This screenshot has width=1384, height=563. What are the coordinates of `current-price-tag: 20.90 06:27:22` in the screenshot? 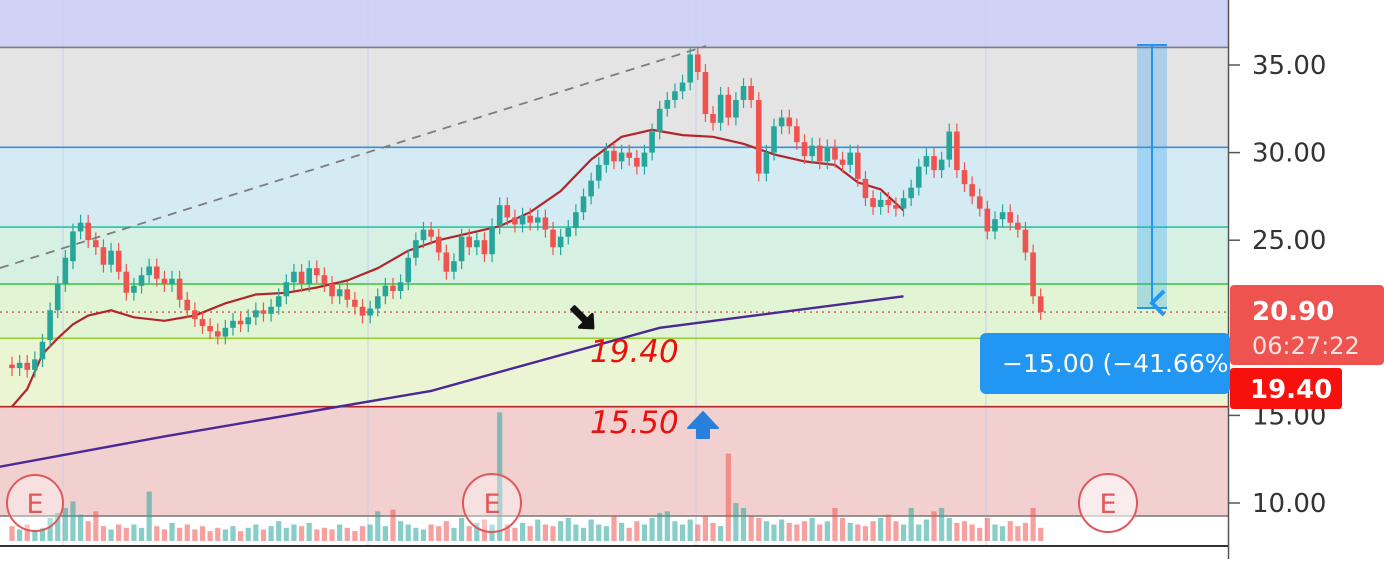 It's located at (1307, 325).